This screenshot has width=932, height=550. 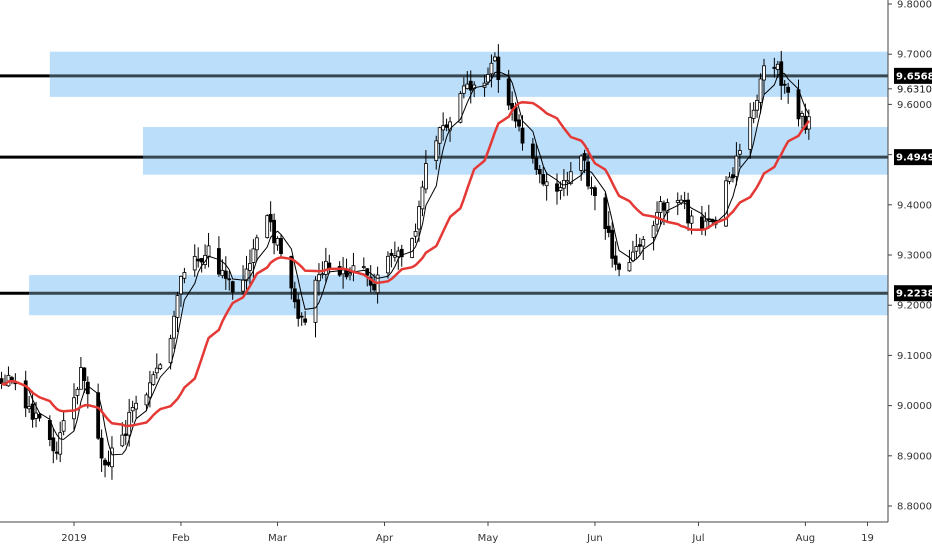 I want to click on level-flag-label: 9.49497, so click(x=914, y=158).